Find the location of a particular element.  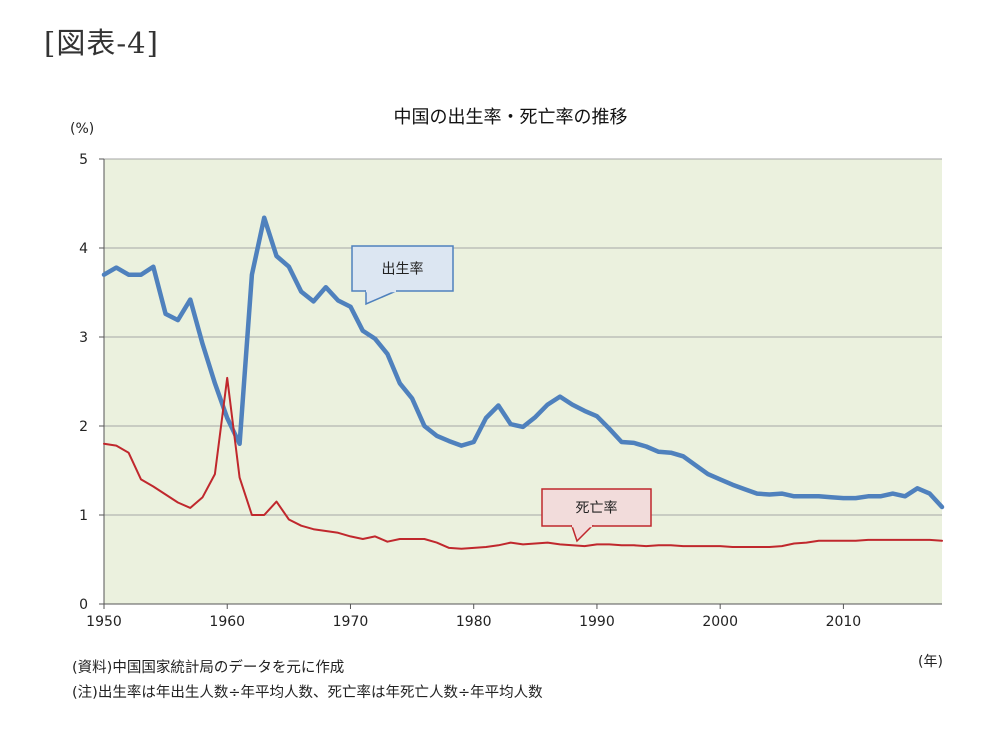

callout-label-death-rate: 死亡率 is located at coordinates (597, 508).